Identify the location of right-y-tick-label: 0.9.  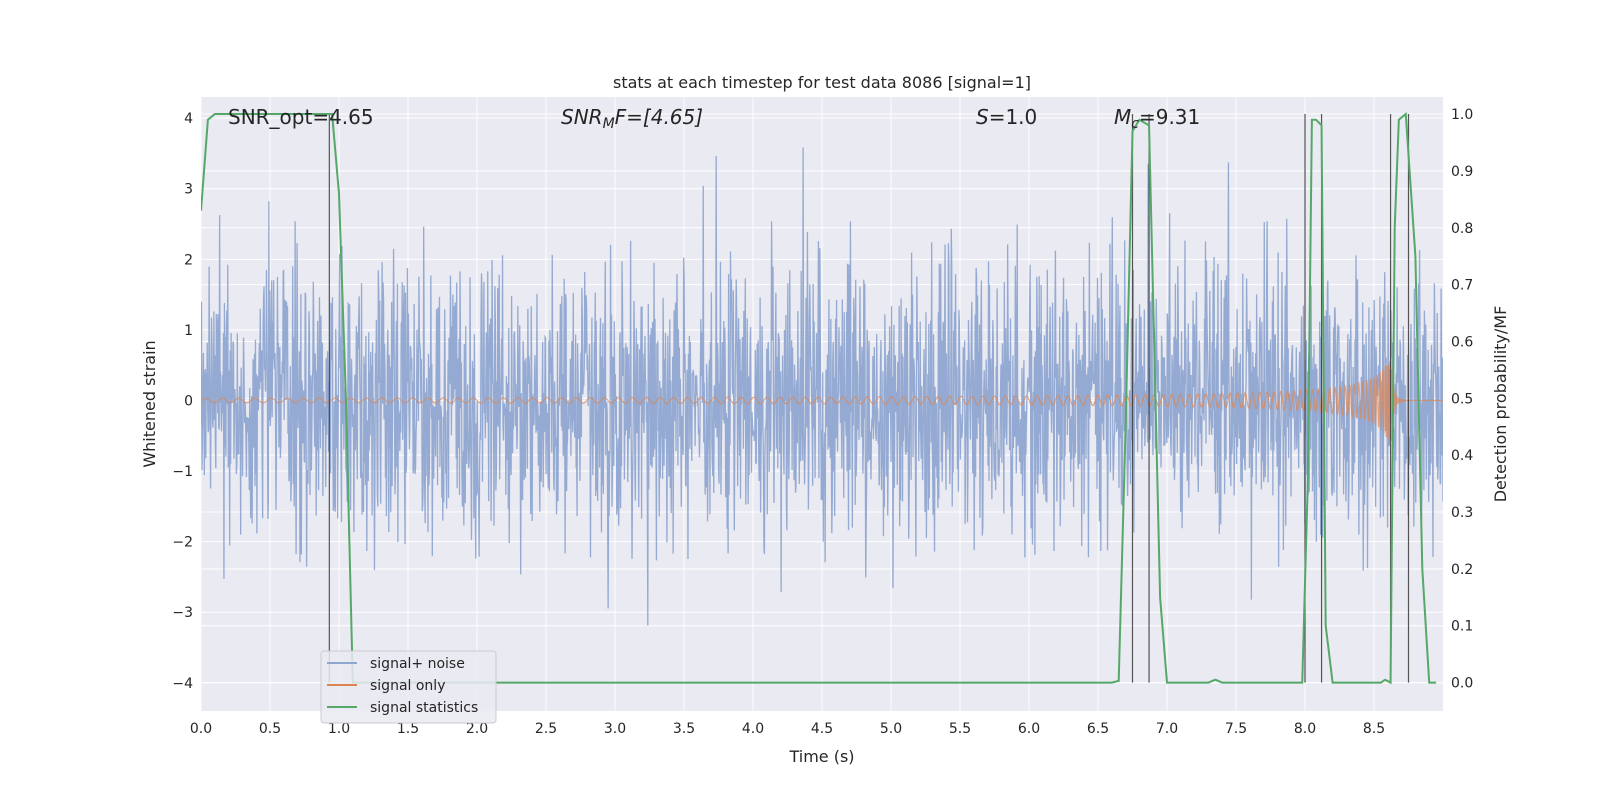
(1462, 172).